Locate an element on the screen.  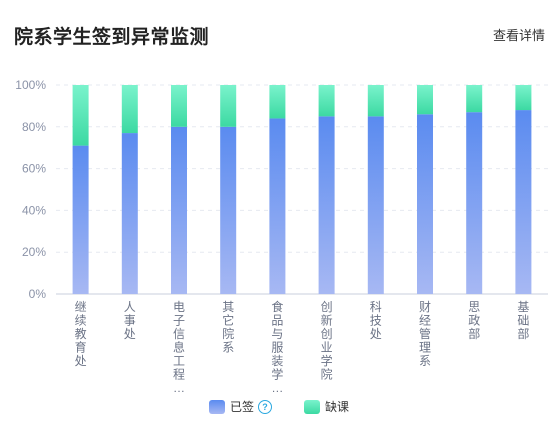
y-tick-label: 60% is located at coordinates (34, 169).